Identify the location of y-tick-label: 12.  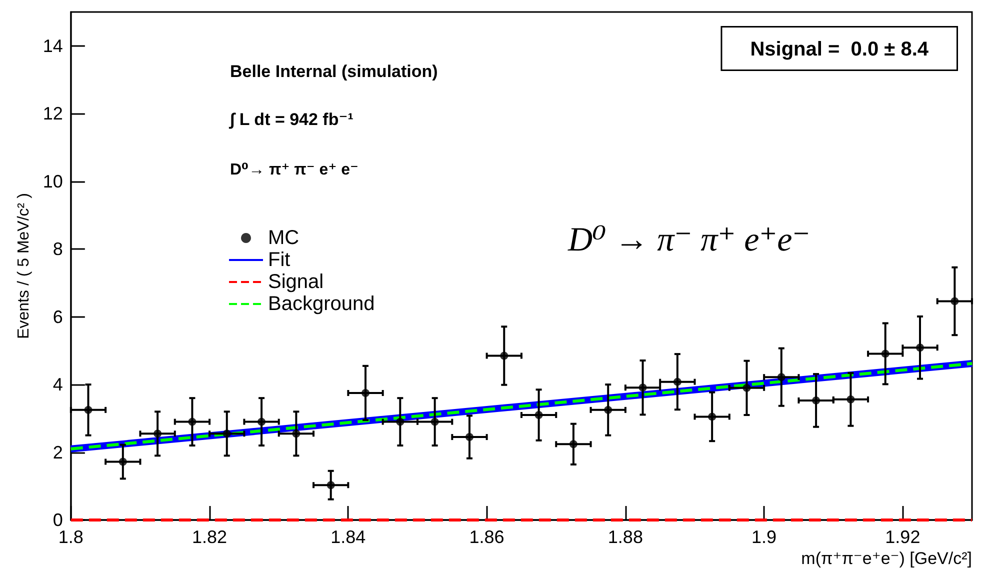
(52, 114).